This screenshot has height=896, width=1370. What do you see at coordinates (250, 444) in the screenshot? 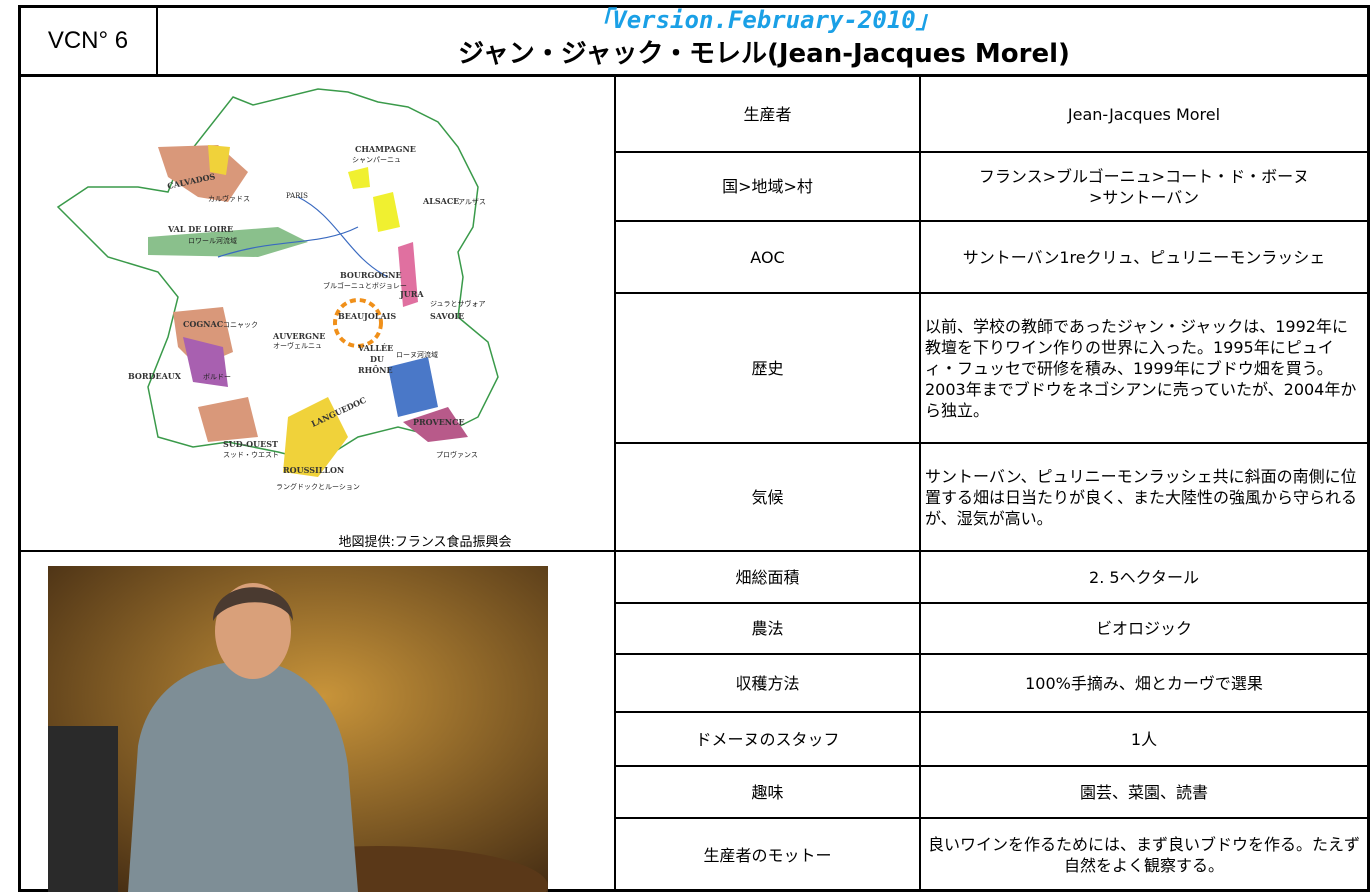
I see `map-label: SUD-OUEST` at bounding box center [250, 444].